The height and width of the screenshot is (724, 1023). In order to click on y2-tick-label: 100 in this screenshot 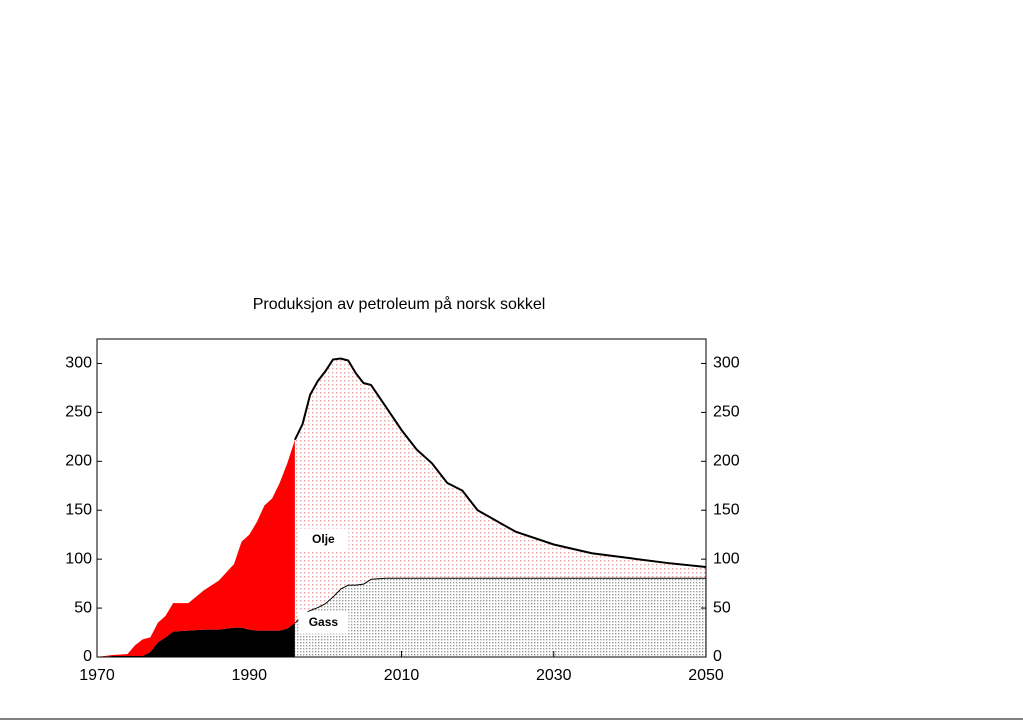, I will do `click(726, 558)`.